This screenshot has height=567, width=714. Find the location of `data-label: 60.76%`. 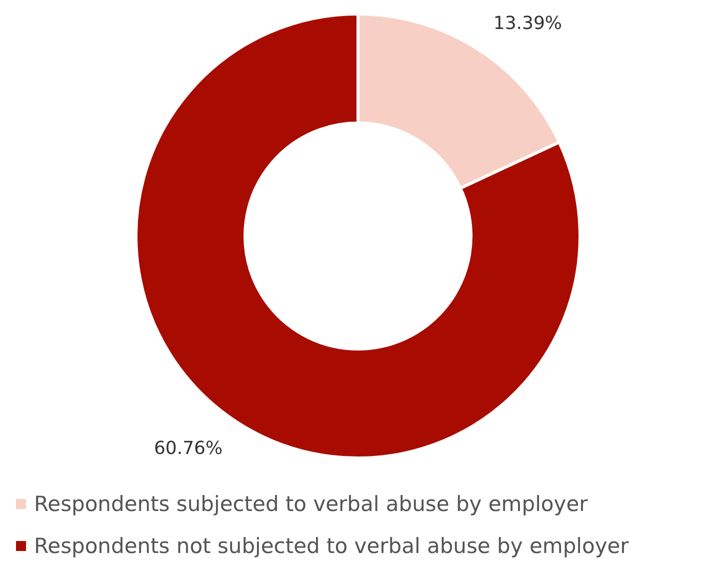

data-label: 60.76% is located at coordinates (188, 449).